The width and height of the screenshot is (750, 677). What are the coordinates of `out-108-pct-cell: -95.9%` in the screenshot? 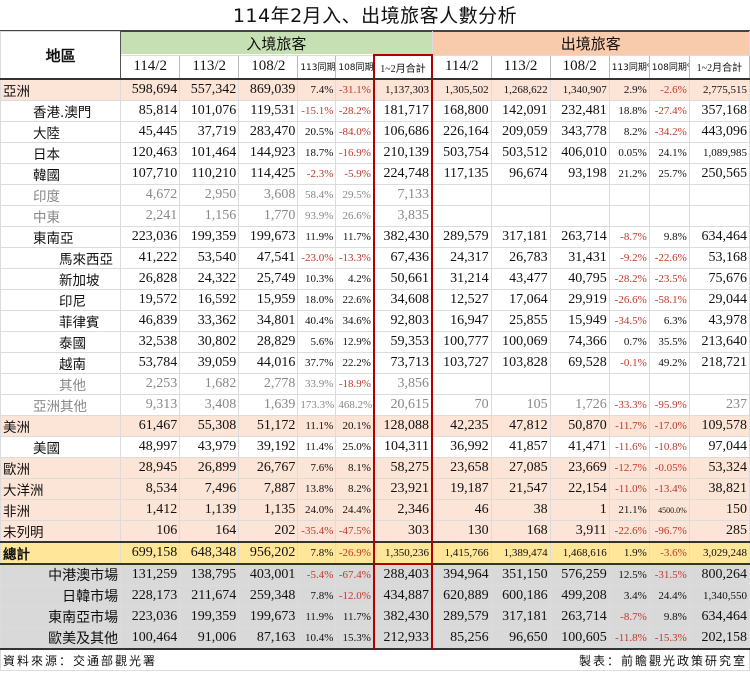 It's located at (669, 405).